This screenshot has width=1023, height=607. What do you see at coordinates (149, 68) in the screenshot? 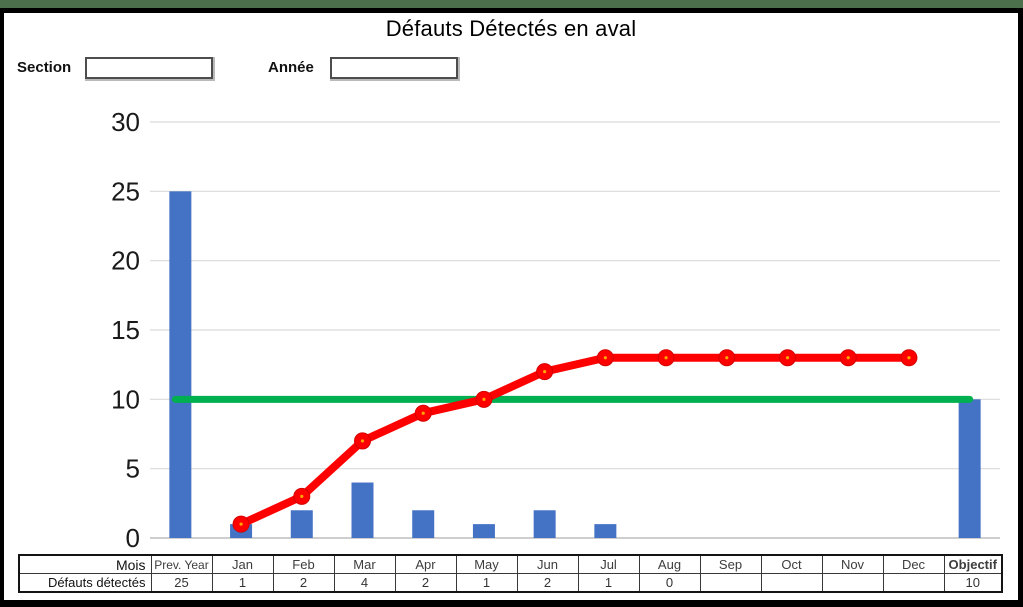
I see `section-input` at bounding box center [149, 68].